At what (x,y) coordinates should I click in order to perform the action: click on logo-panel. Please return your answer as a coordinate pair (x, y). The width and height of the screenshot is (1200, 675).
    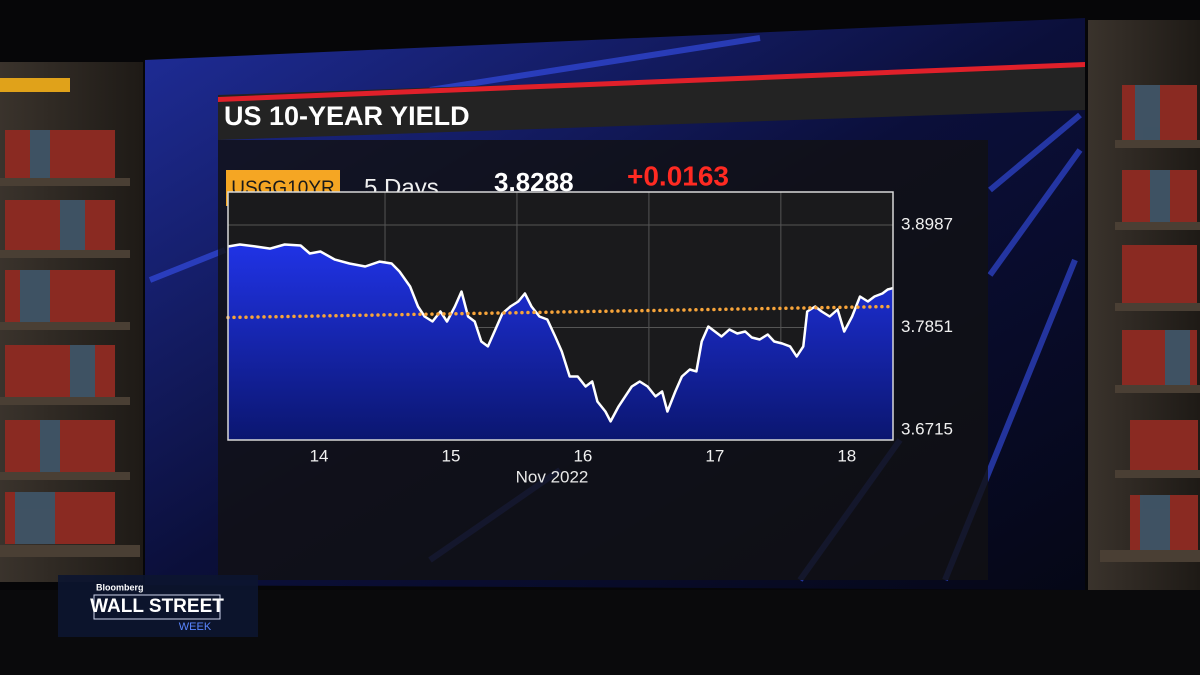
    Looking at the image, I should click on (158, 606).